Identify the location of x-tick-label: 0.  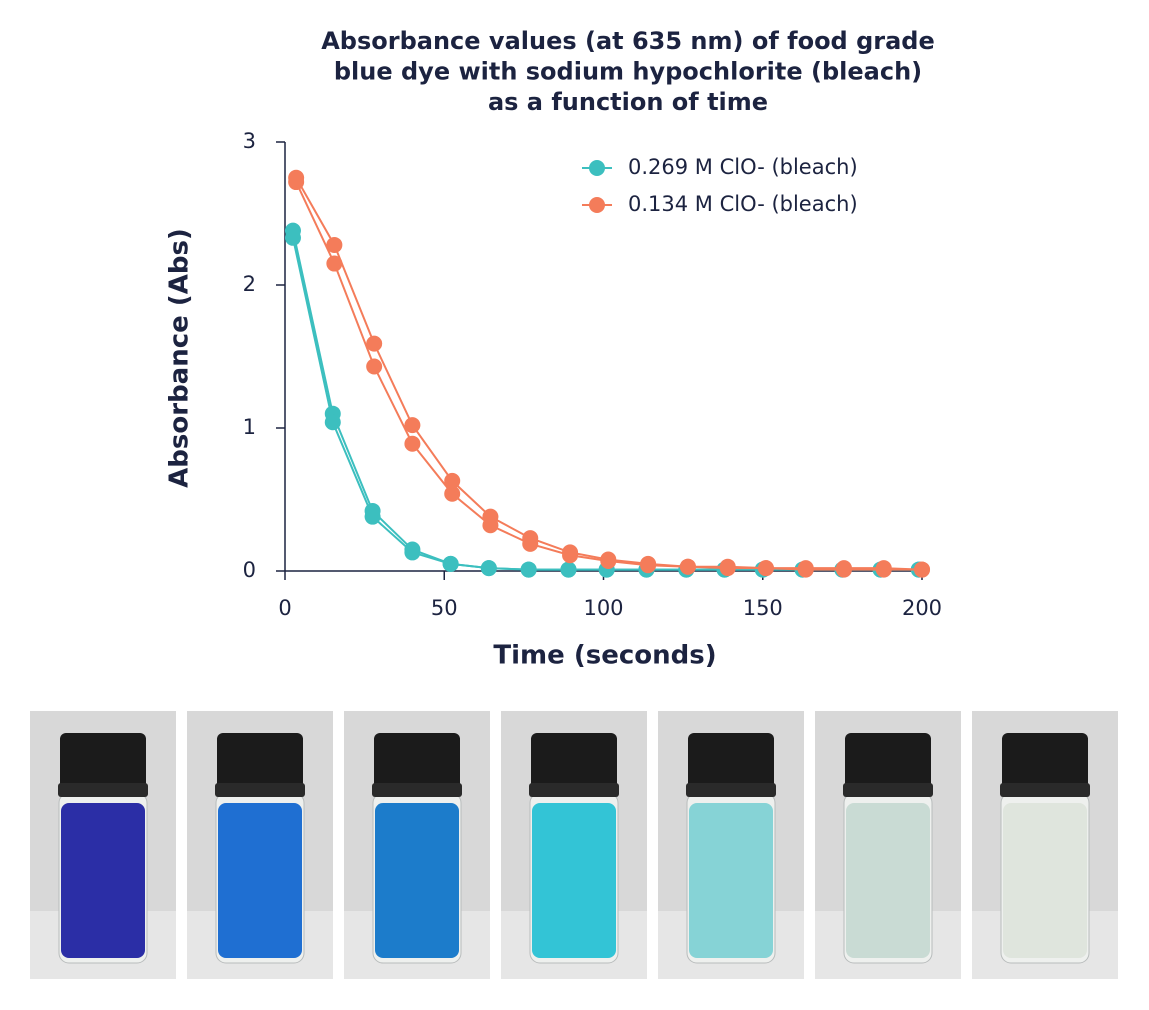
(284, 608).